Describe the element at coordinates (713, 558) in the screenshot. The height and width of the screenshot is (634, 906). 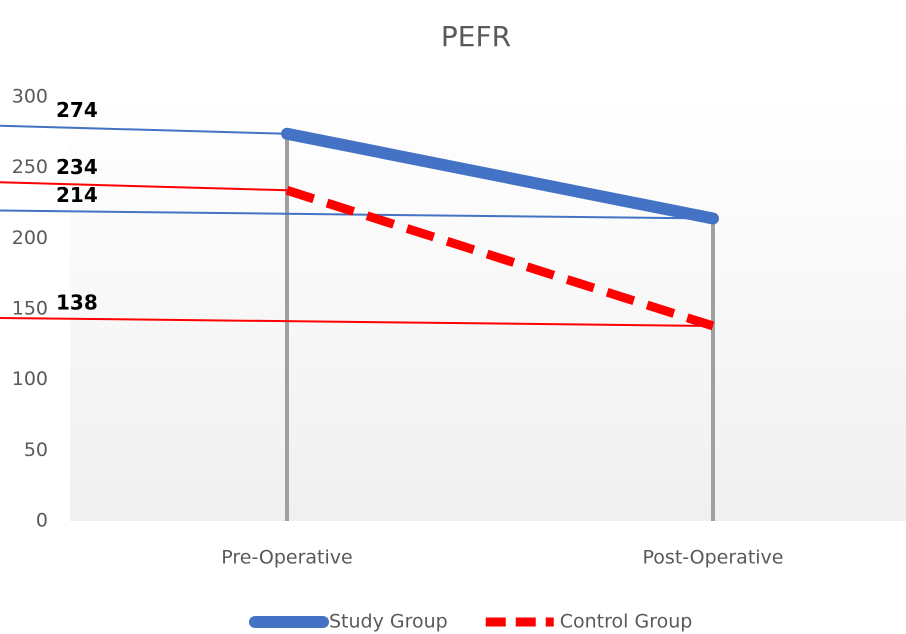
I see `x-tick-label: Post-Operative` at that location.